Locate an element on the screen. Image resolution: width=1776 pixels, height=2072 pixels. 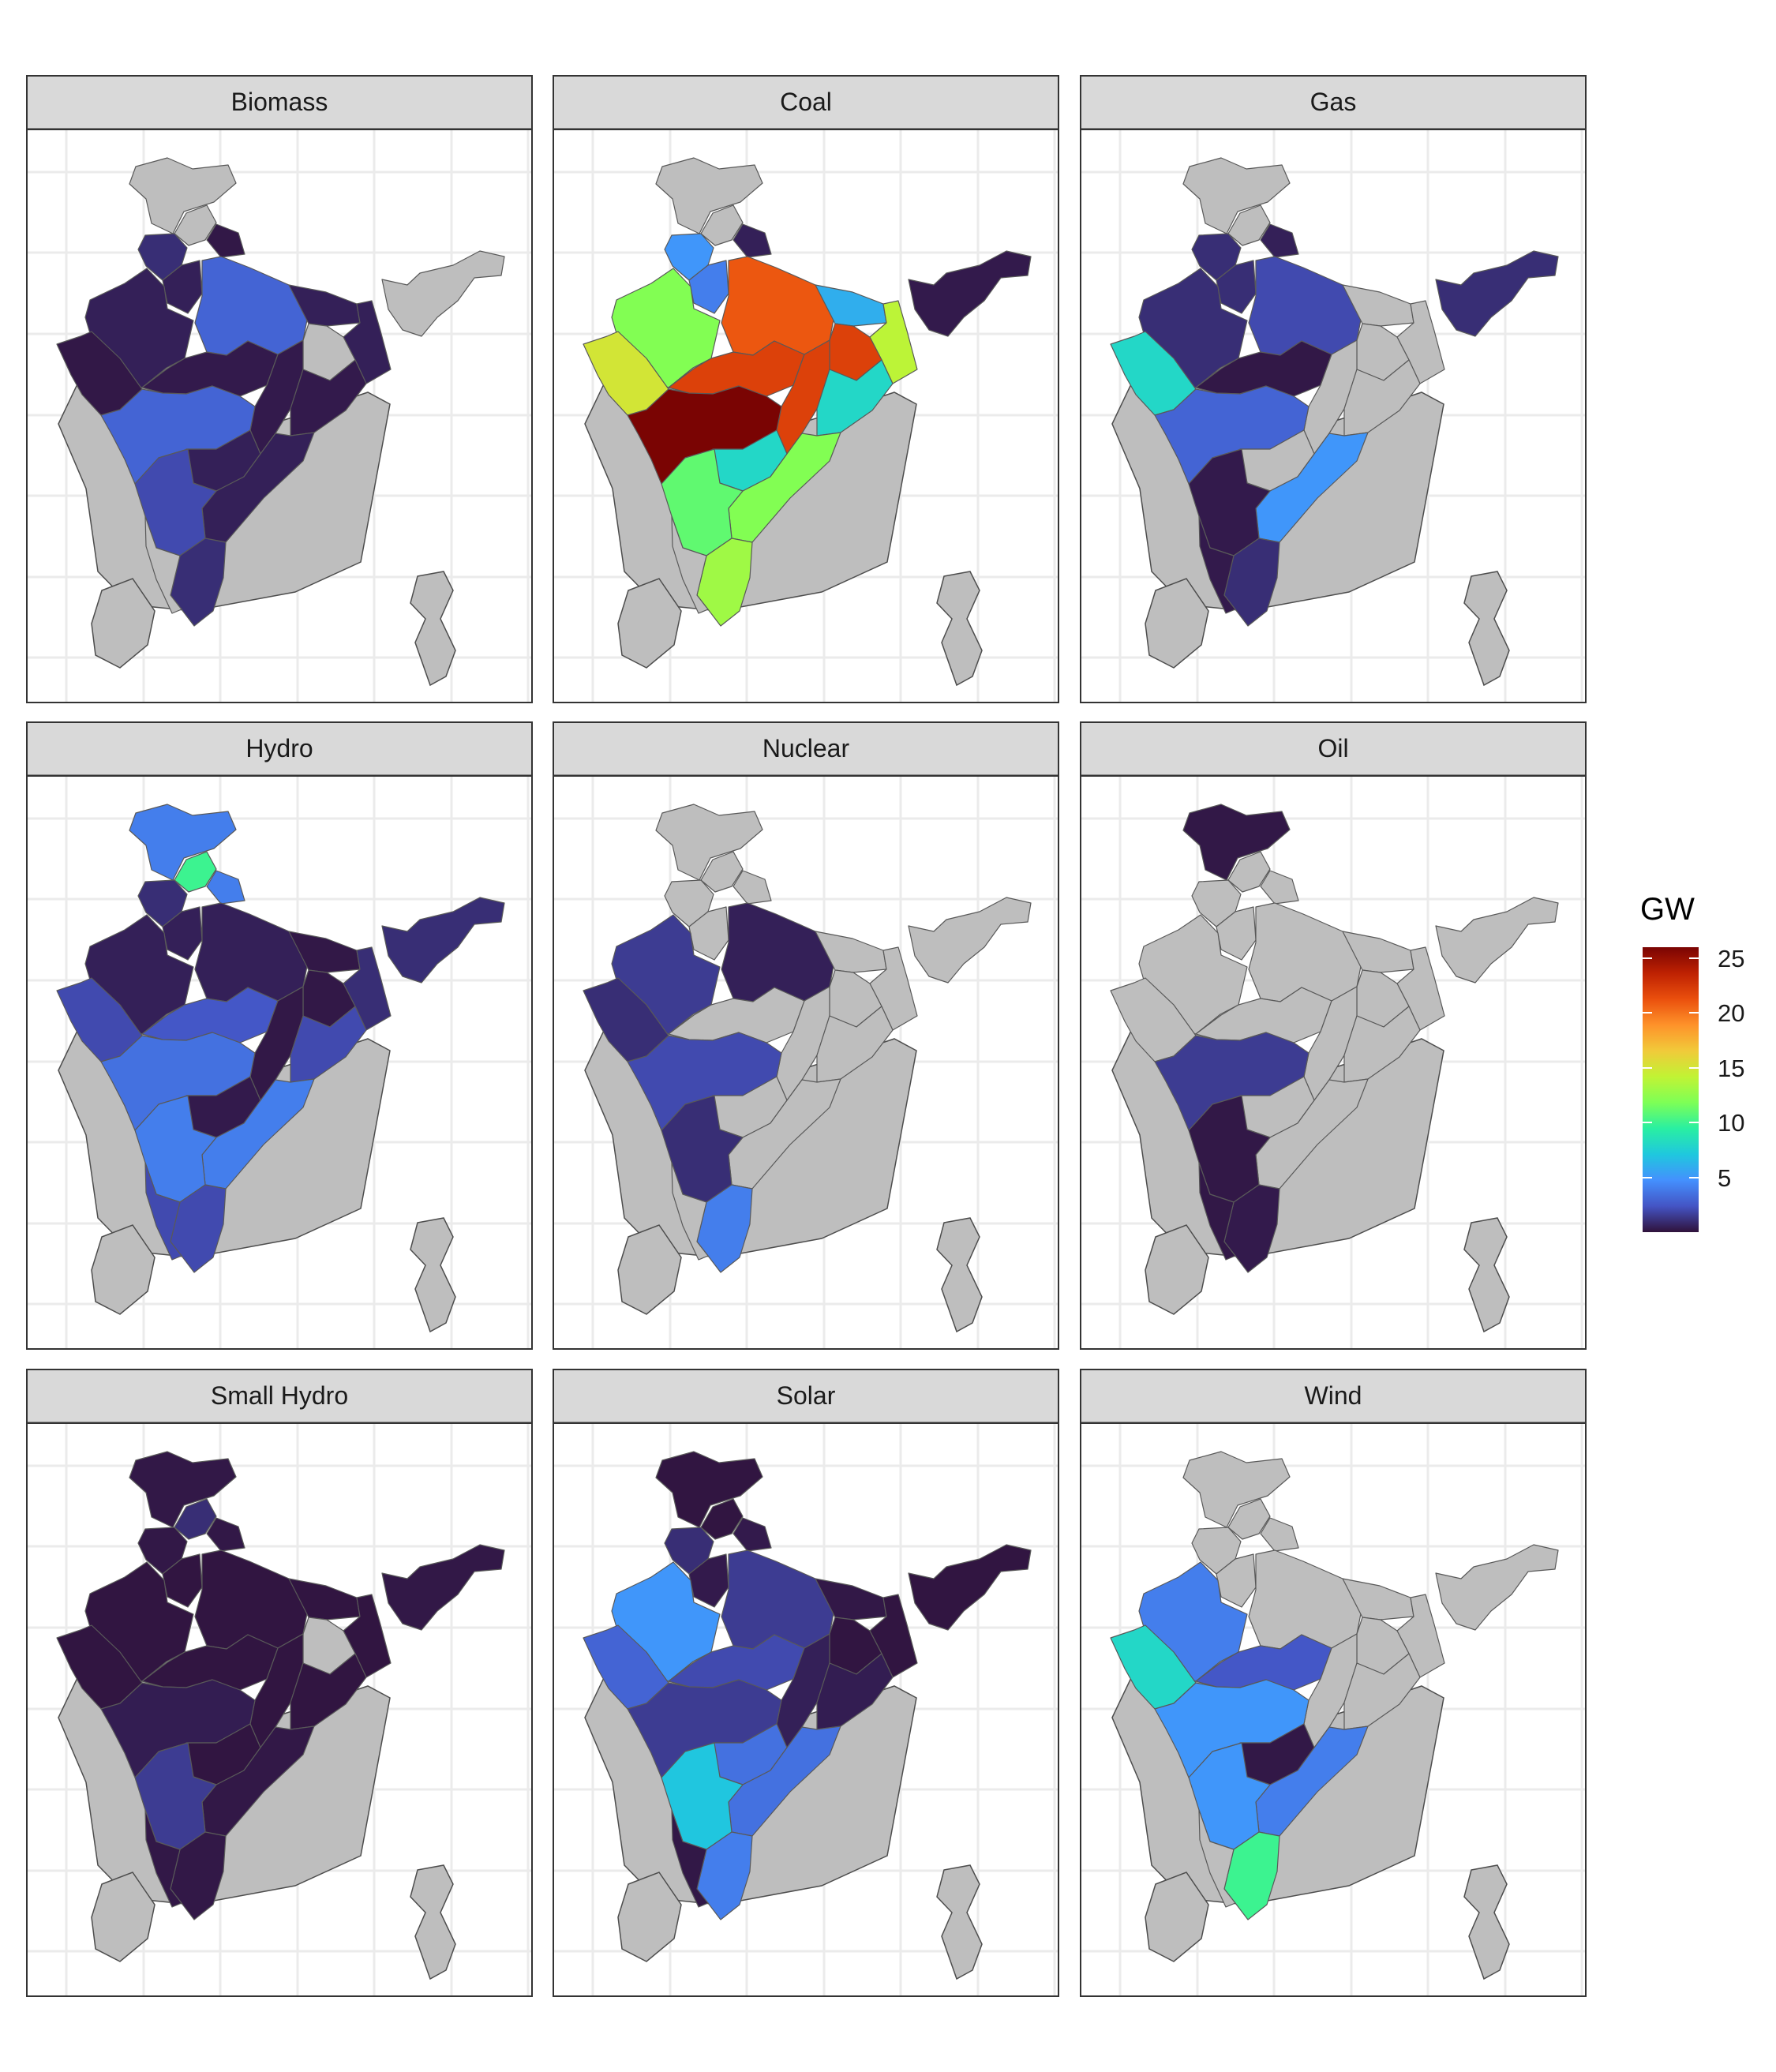
facet-strip-label: Nuclear is located at coordinates (806, 748).